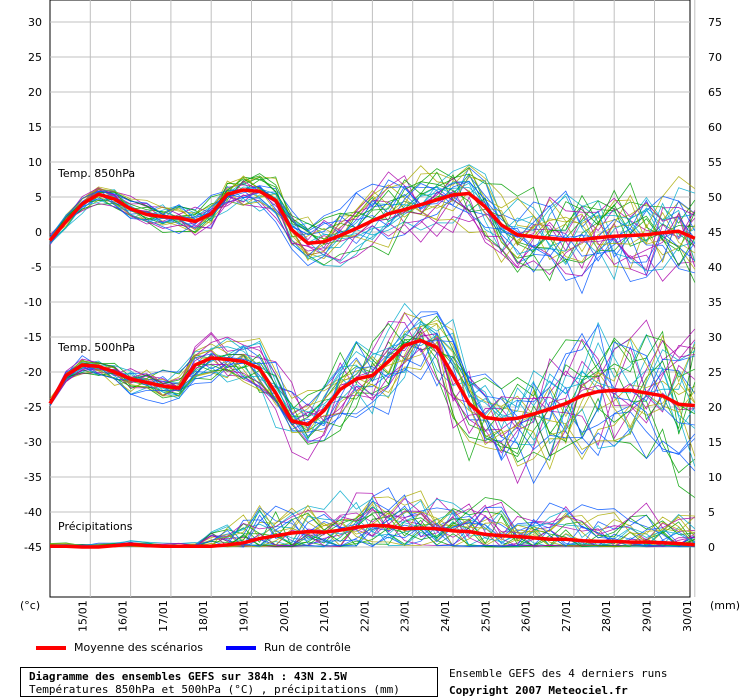 Image resolution: width=740 pixels, height=700 pixels. What do you see at coordinates (33, 285) in the screenshot?
I see `y-axis-left: 30 25 20 15 10 5 0 -5 -10 -15 -20 -25 -30 -35 -40 -45` at bounding box center [33, 285].